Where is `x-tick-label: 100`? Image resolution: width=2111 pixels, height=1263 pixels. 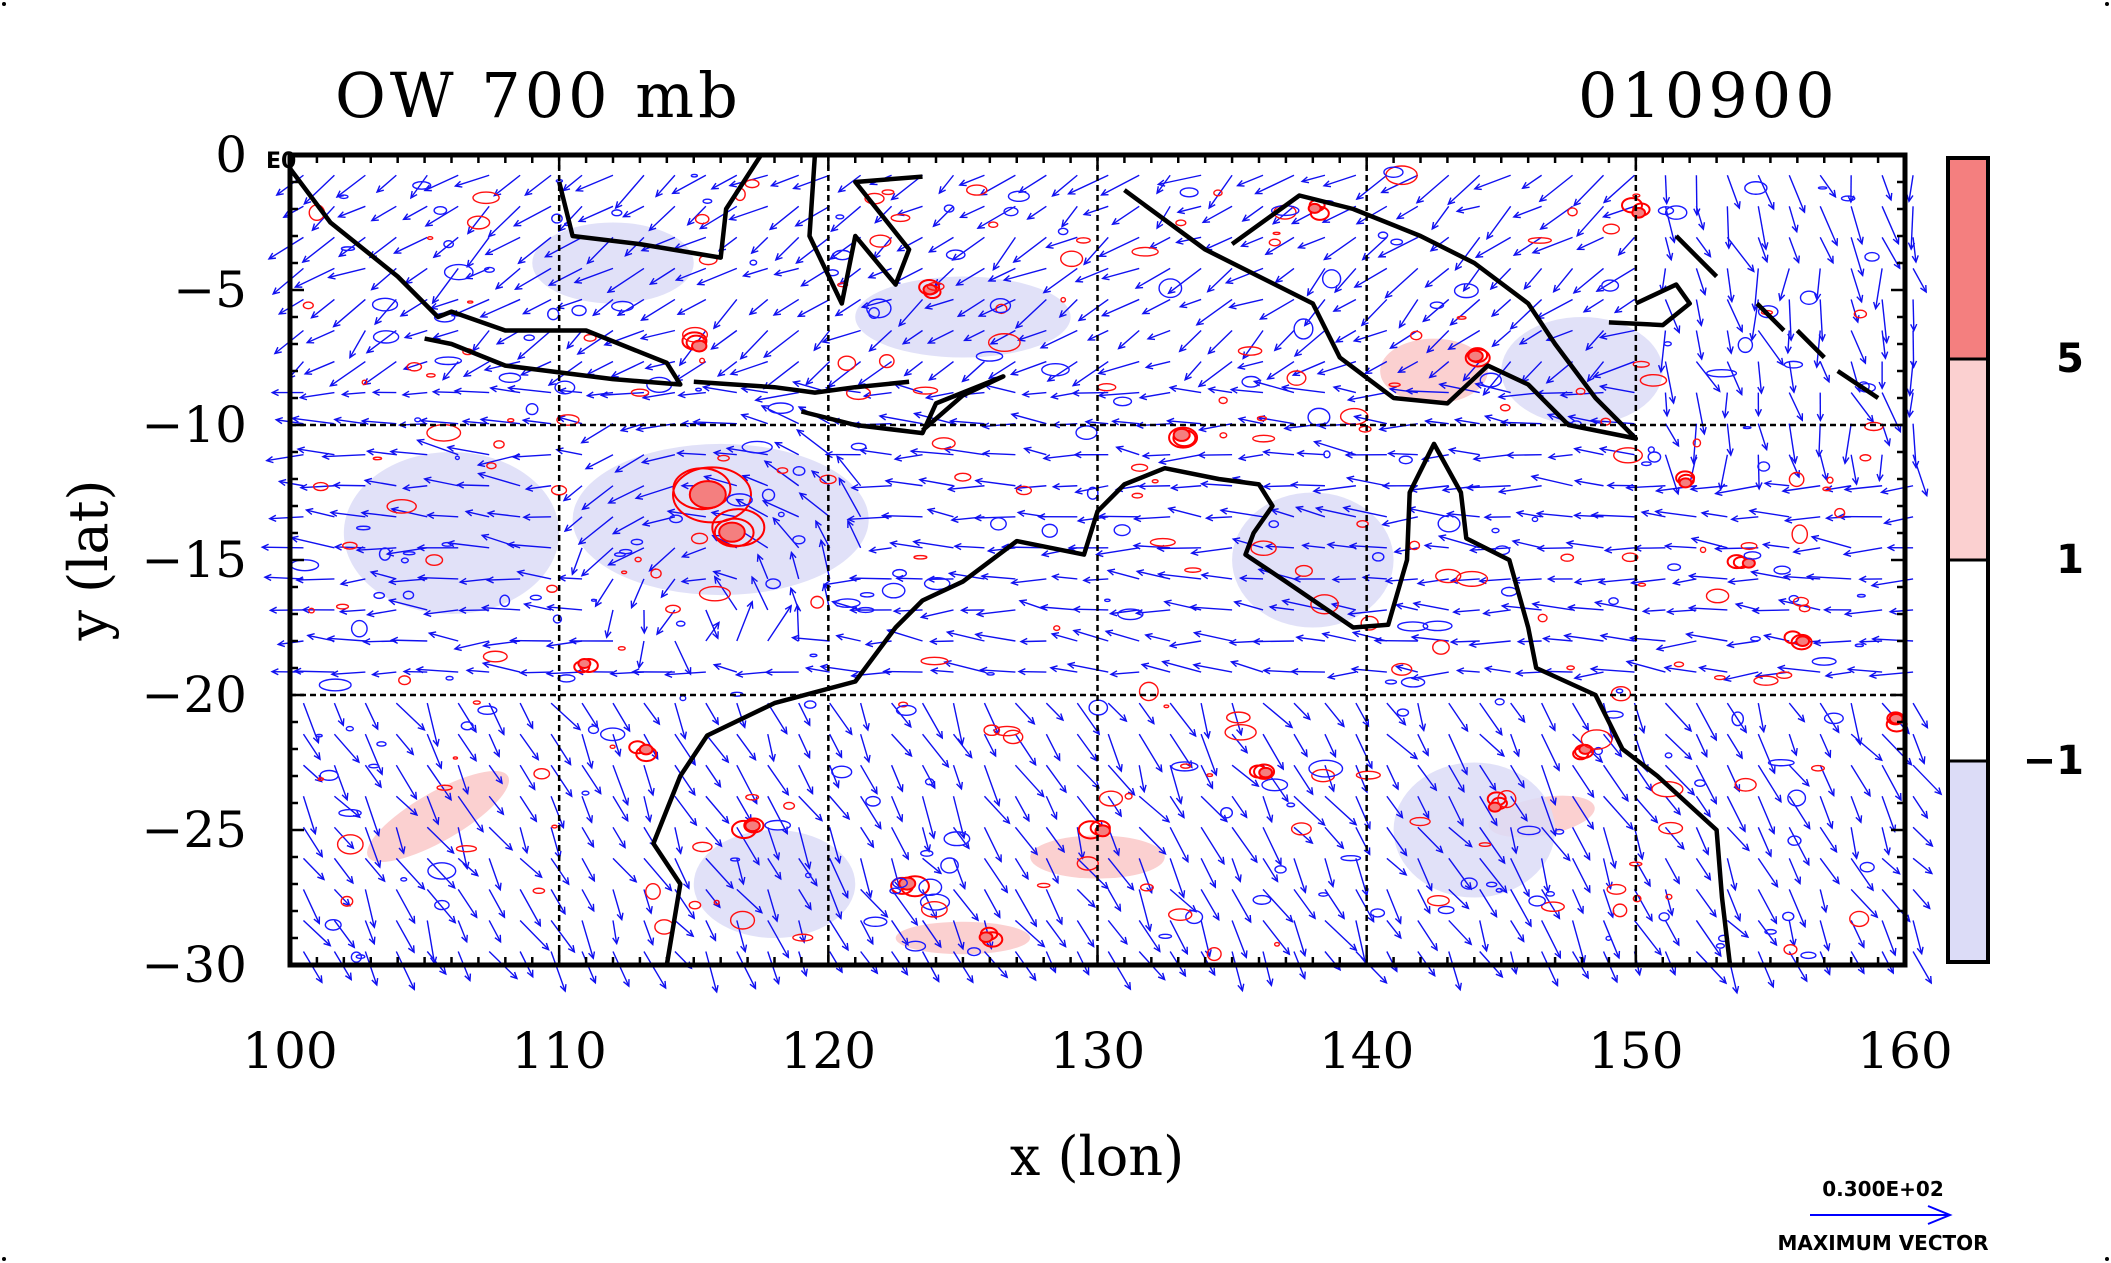 x-tick-label: 100 is located at coordinates (289, 1051).